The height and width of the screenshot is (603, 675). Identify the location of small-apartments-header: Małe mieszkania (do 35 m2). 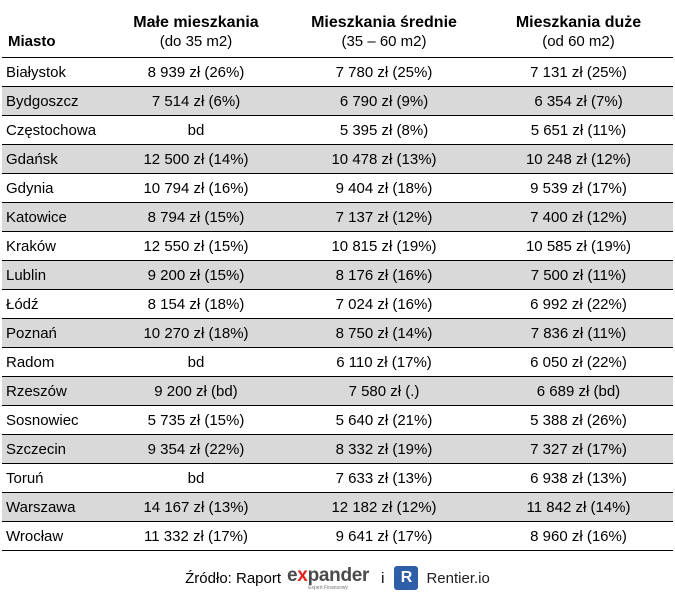
(196, 31).